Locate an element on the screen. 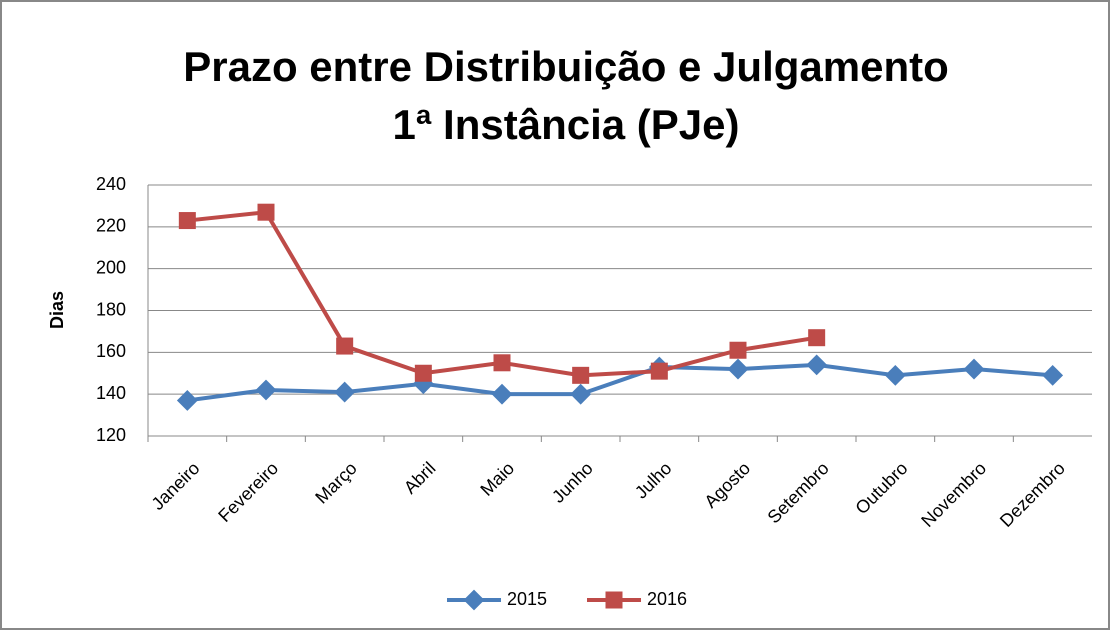  y-tick-label: 180 is located at coordinates (111, 309).